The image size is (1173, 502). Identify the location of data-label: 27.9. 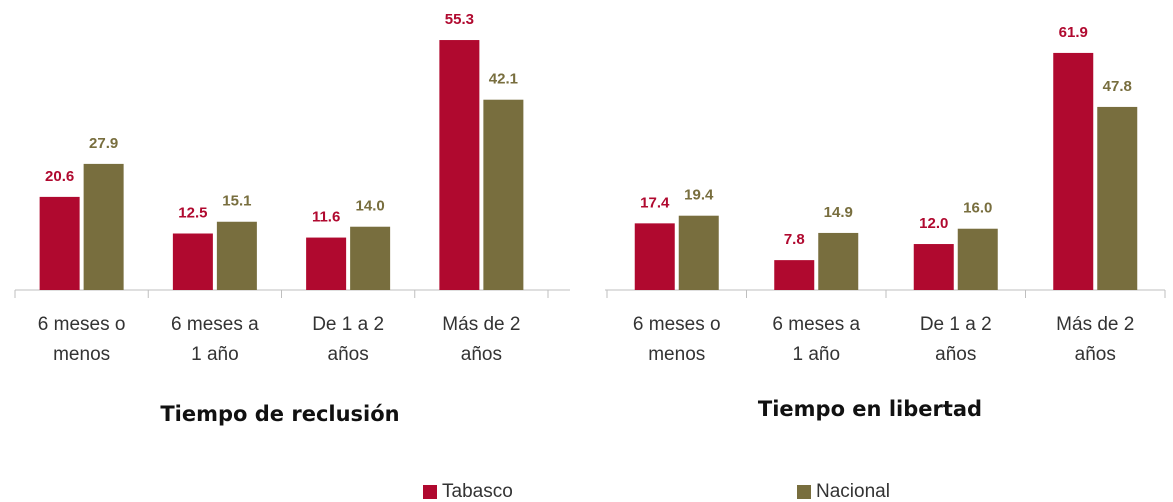
(103, 143).